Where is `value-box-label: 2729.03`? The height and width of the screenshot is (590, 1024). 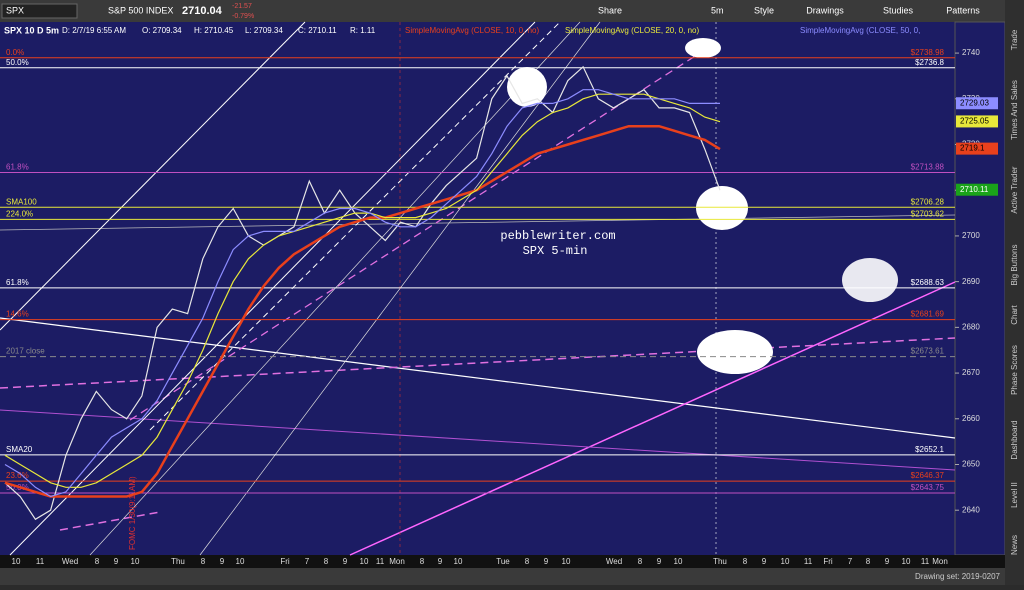 value-box-label: 2729.03 is located at coordinates (974, 102).